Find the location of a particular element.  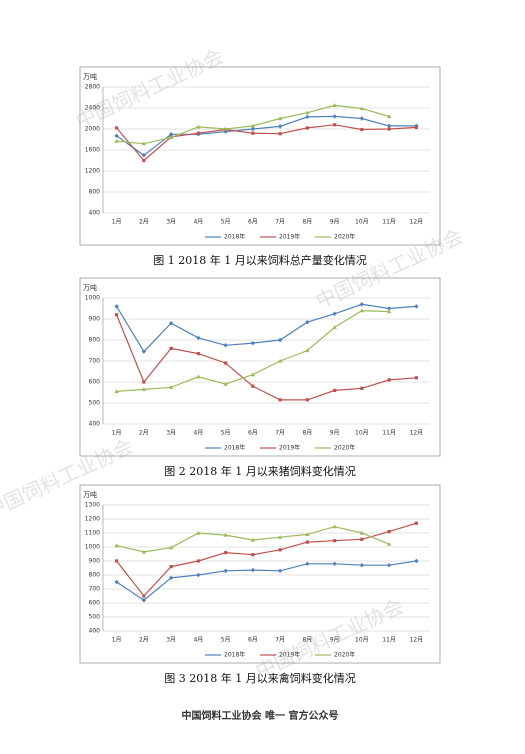

x-tick-label: 3月 is located at coordinates (171, 640).